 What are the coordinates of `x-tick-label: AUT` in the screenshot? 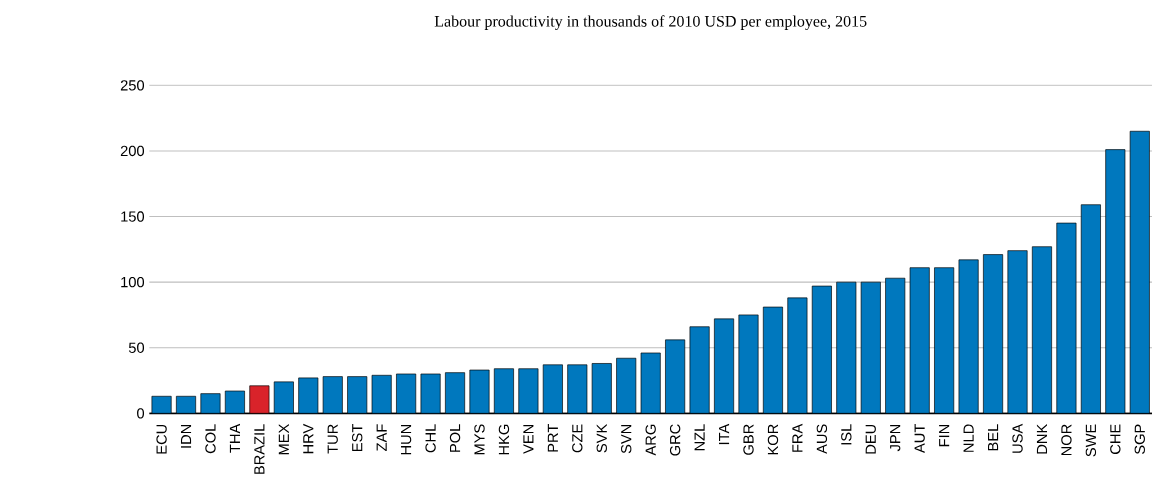 It's located at (919, 439).